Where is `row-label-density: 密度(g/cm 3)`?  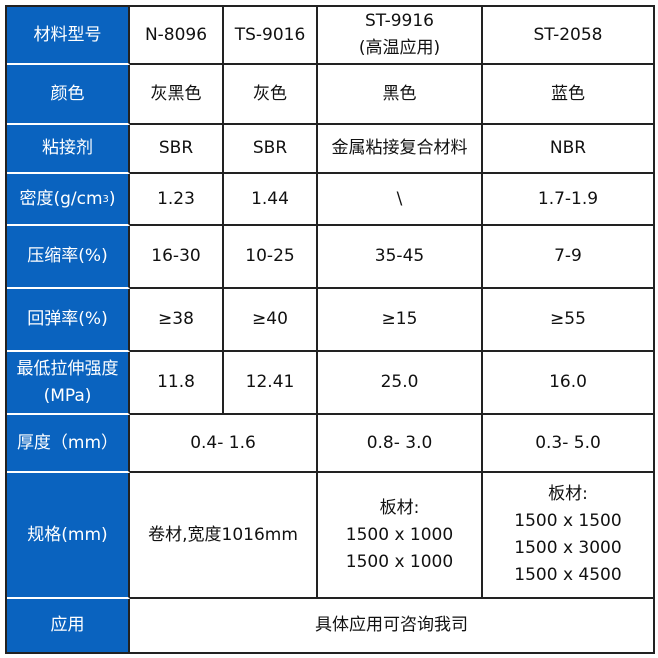 row-label-density: 密度(g/cm 3) is located at coordinates (68, 200).